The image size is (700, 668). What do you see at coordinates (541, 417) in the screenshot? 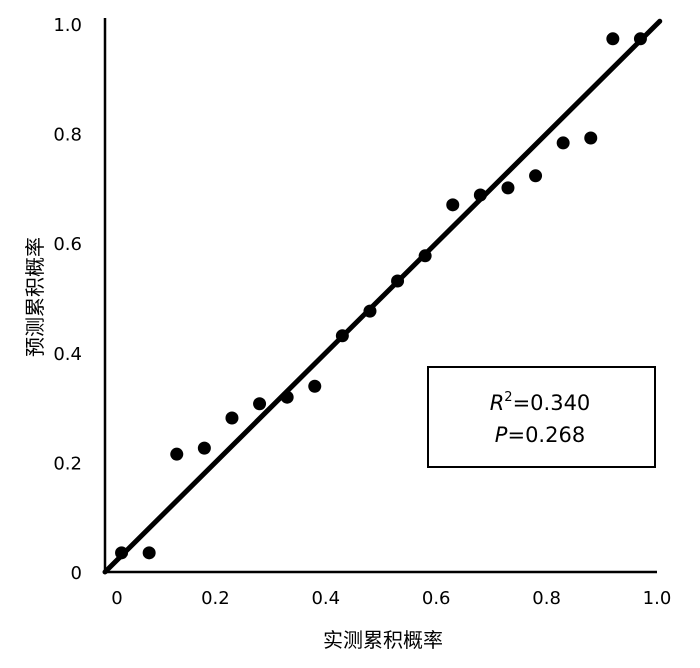
I see `stats-box` at bounding box center [541, 417].